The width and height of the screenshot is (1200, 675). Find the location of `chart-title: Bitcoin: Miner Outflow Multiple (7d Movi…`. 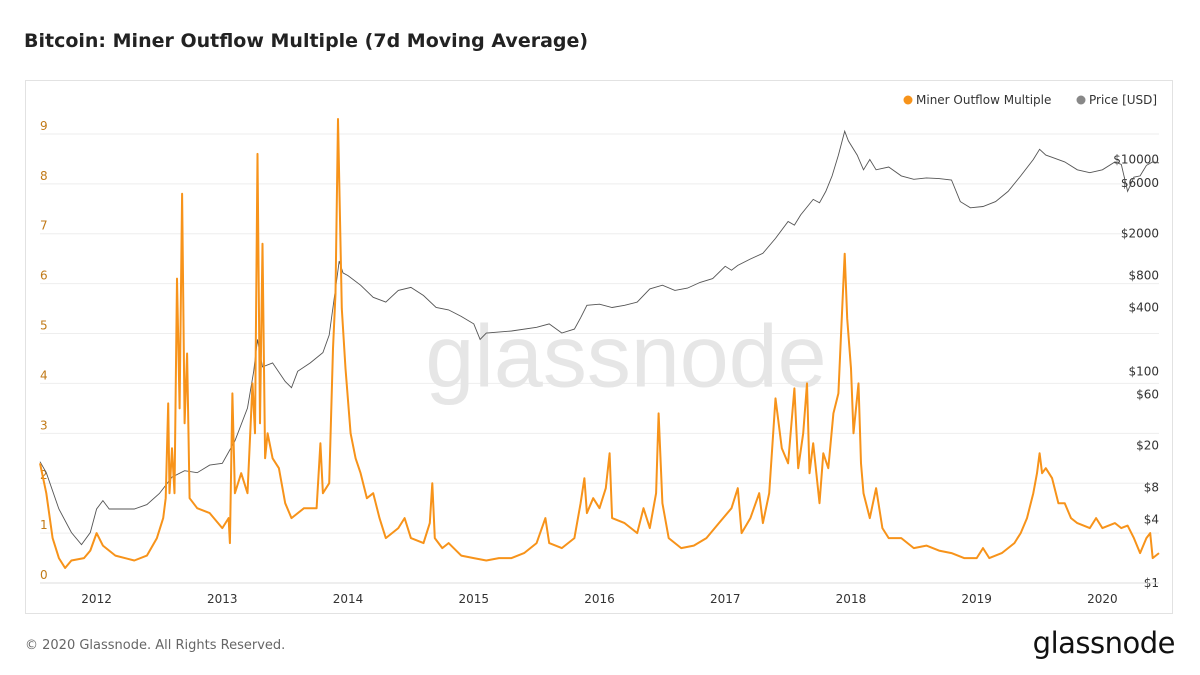

chart-title: Bitcoin: Miner Outflow Multiple (7d Movi… is located at coordinates (306, 41).